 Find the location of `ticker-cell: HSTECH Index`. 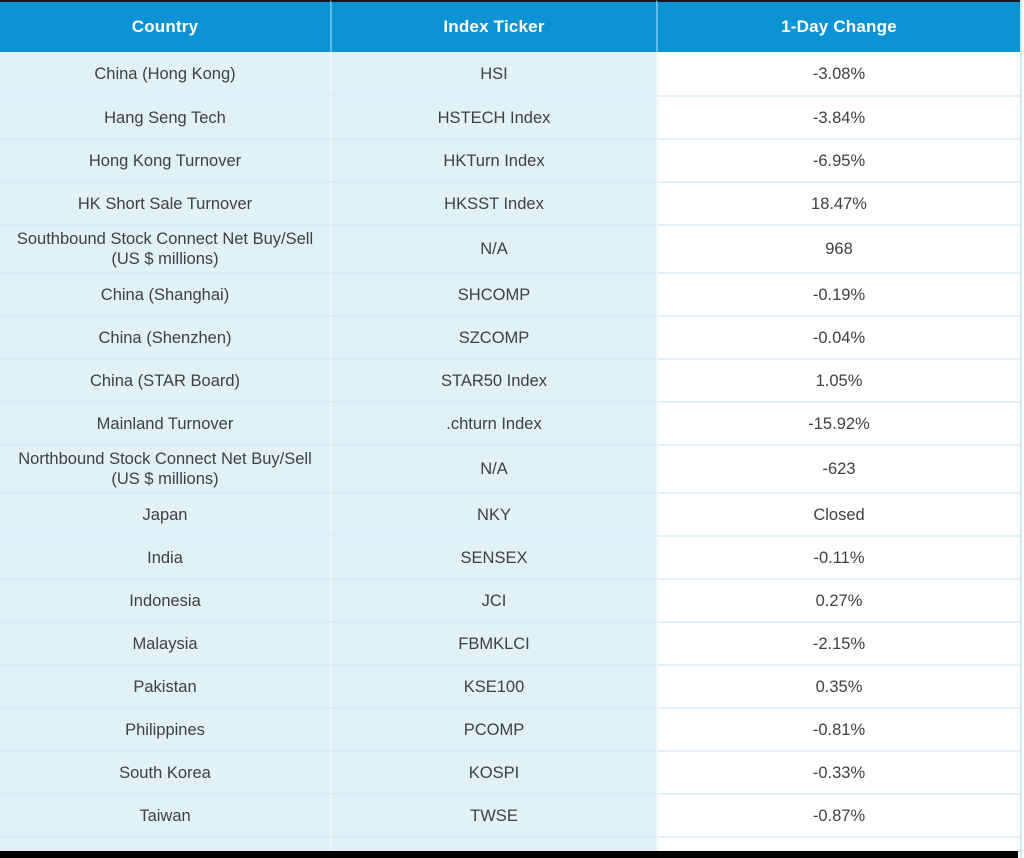

ticker-cell: HSTECH Index is located at coordinates (493, 116).